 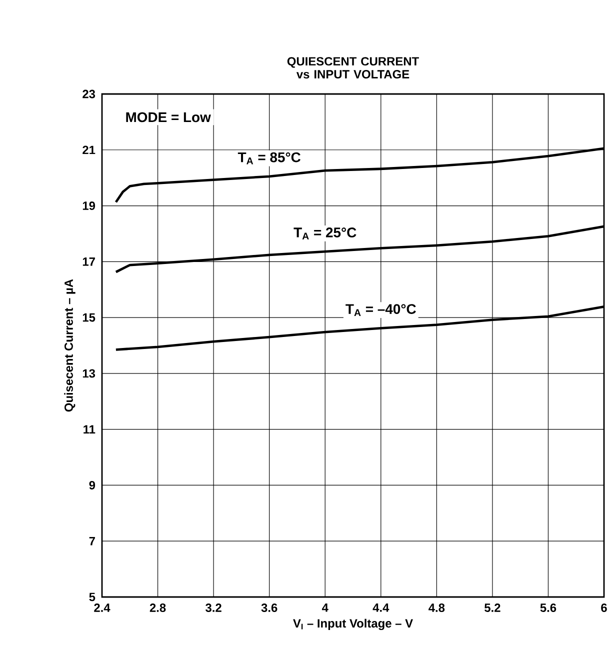 What do you see at coordinates (604, 608) in the screenshot?
I see `x-tick-label: 6` at bounding box center [604, 608].